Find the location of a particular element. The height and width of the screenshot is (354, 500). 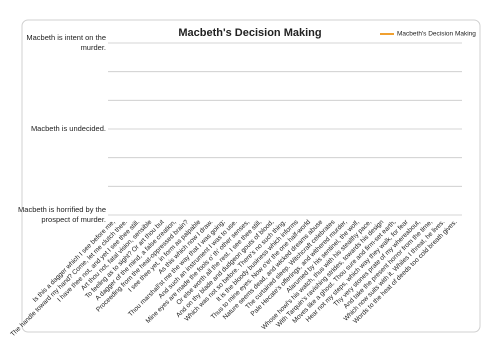

chart-title: Macbeth's Decision Making is located at coordinates (249, 33).